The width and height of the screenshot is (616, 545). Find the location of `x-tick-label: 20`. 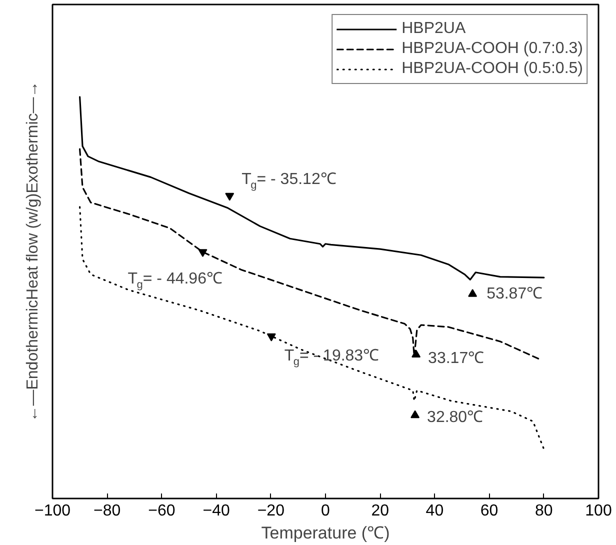

x-tick-label: 20 is located at coordinates (380, 511).